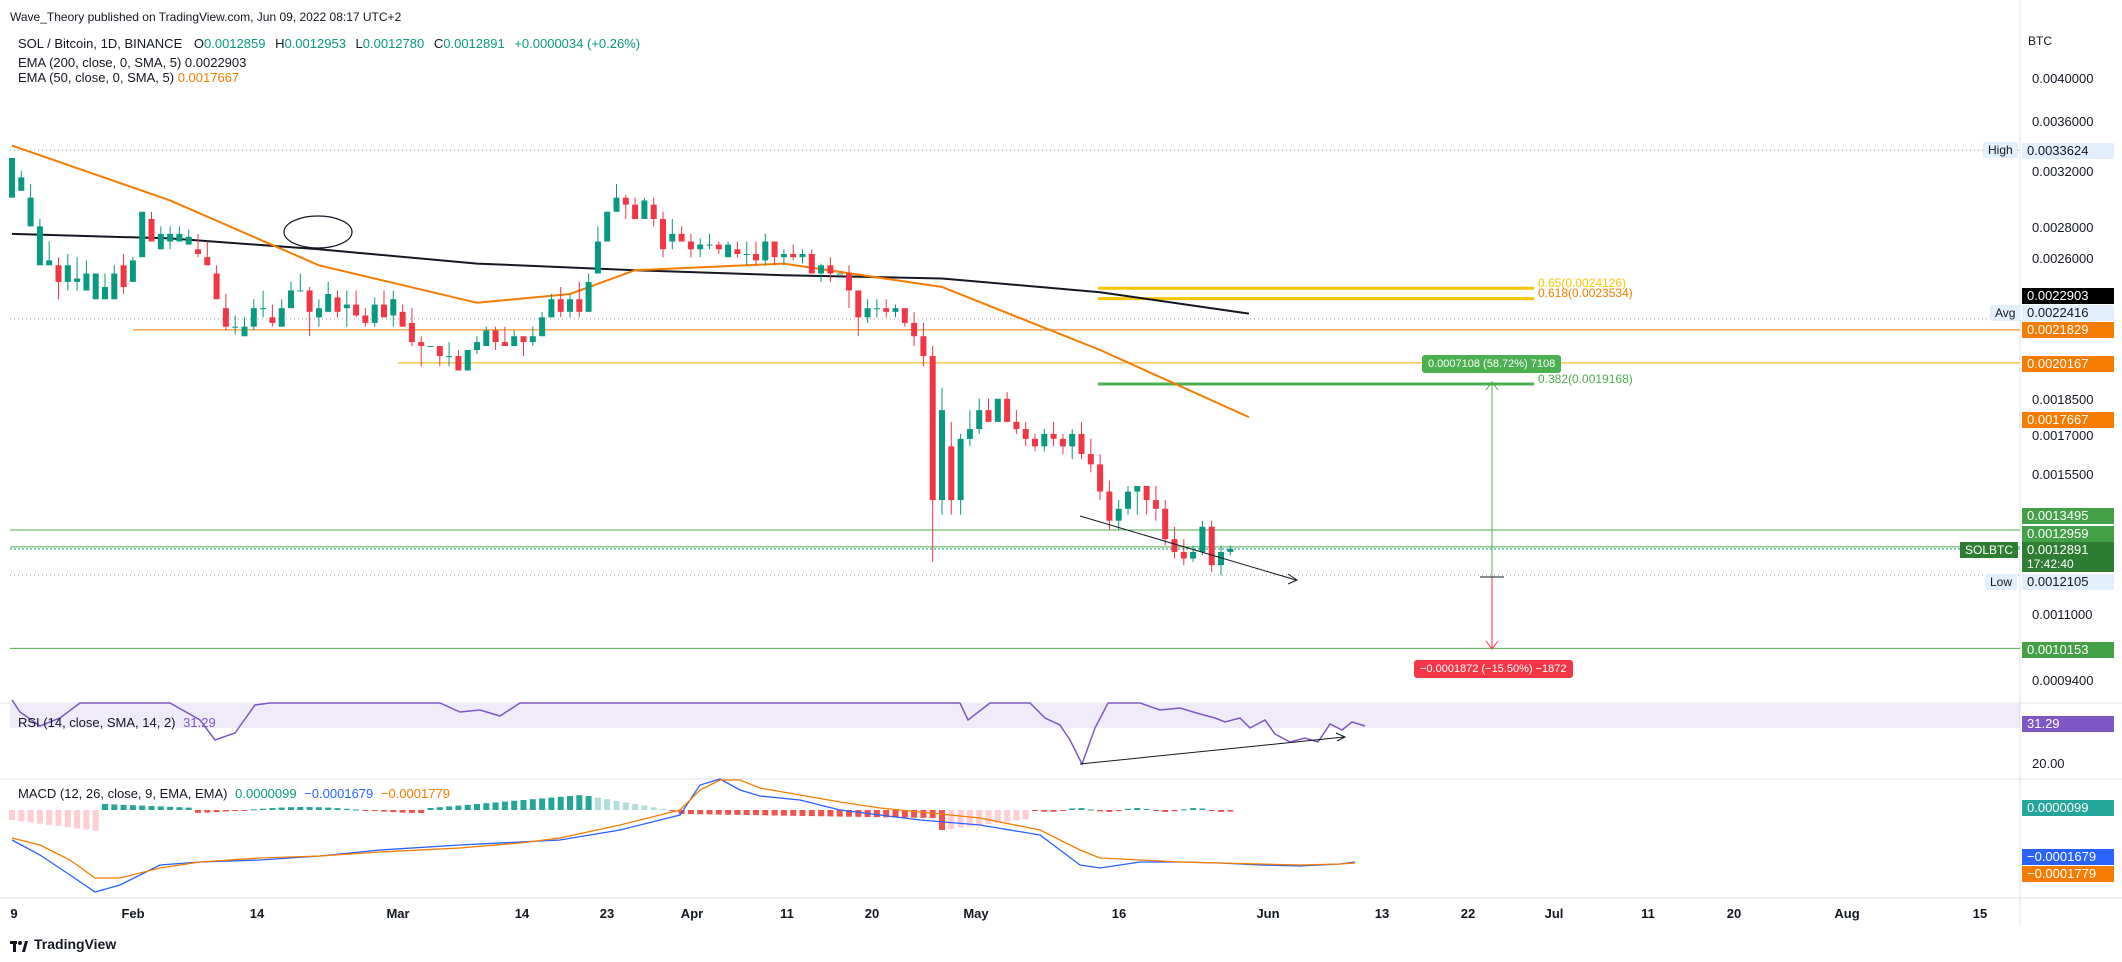 The image size is (2122, 962). I want to click on fib-0382-label: 0.382(0.0019168), so click(1585, 379).